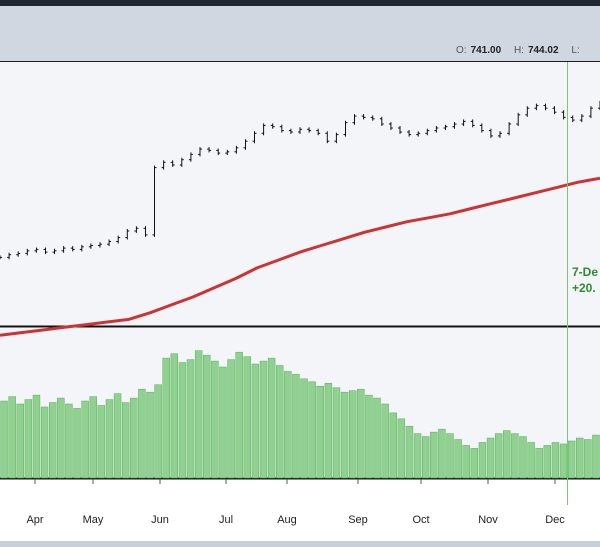 Image resolution: width=600 pixels, height=547 pixels. Describe the element at coordinates (488, 520) in the screenshot. I see `x-tick-label: Nov` at that location.